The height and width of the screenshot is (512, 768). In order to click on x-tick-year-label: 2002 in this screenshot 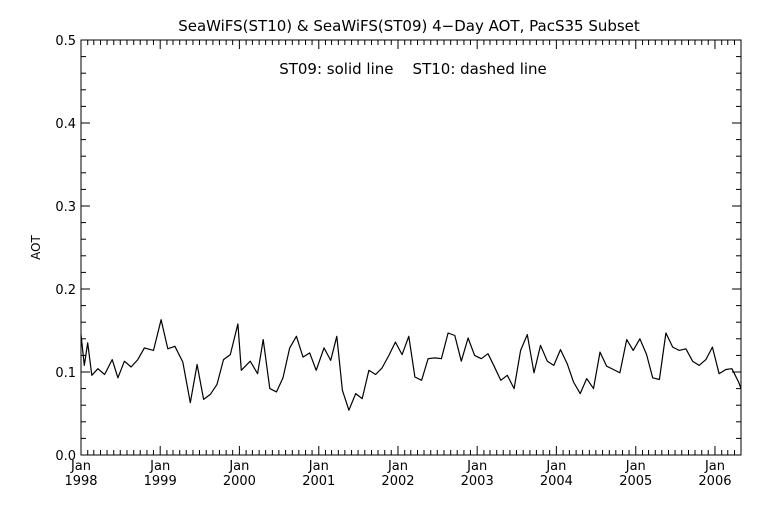, I will do `click(397, 481)`.